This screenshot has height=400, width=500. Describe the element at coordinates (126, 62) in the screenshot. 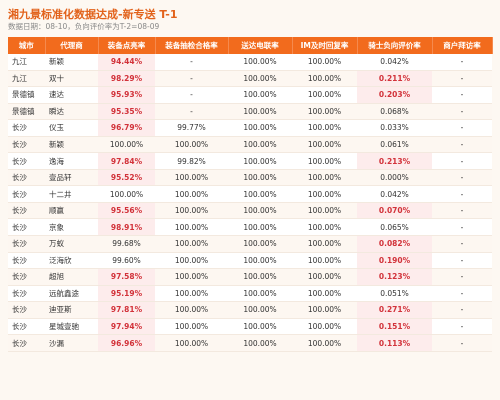

I see `table-cell: 94.44%` at that location.